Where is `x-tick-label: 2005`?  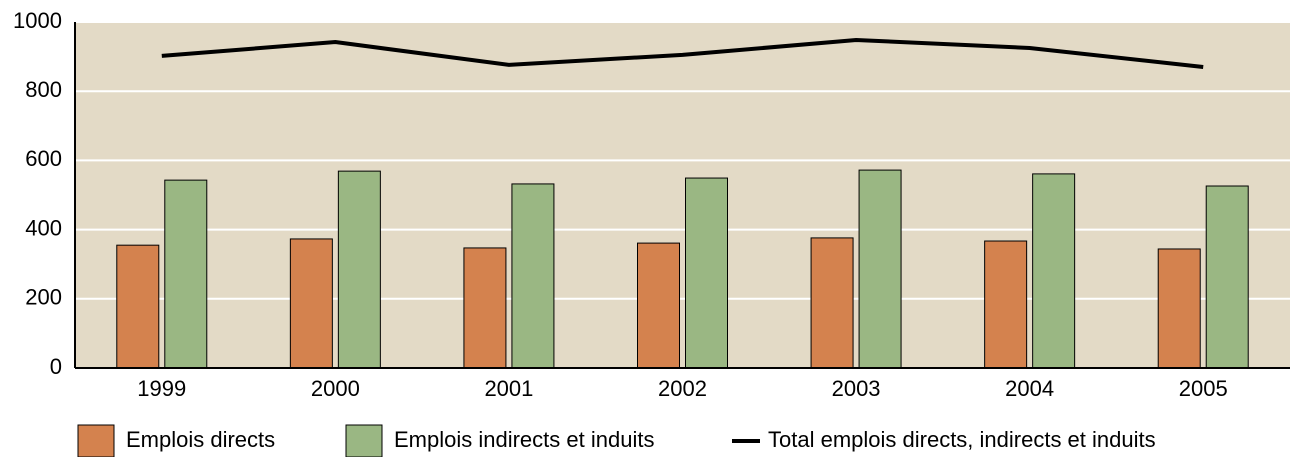 x-tick-label: 2005 is located at coordinates (1203, 388).